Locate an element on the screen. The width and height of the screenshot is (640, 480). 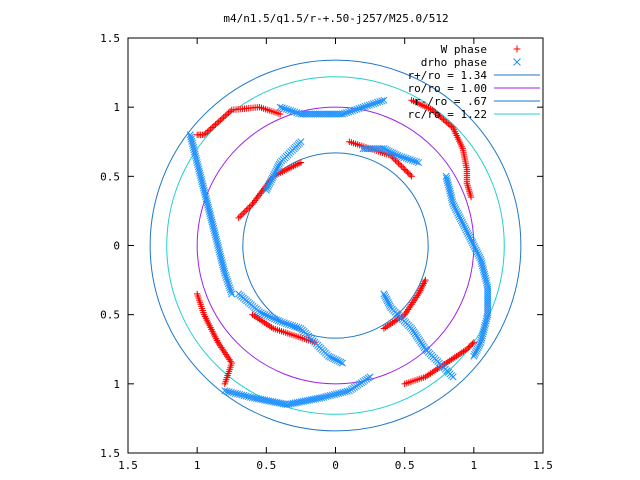
legend-label: r+/ro = 1.34 is located at coordinates (448, 75).